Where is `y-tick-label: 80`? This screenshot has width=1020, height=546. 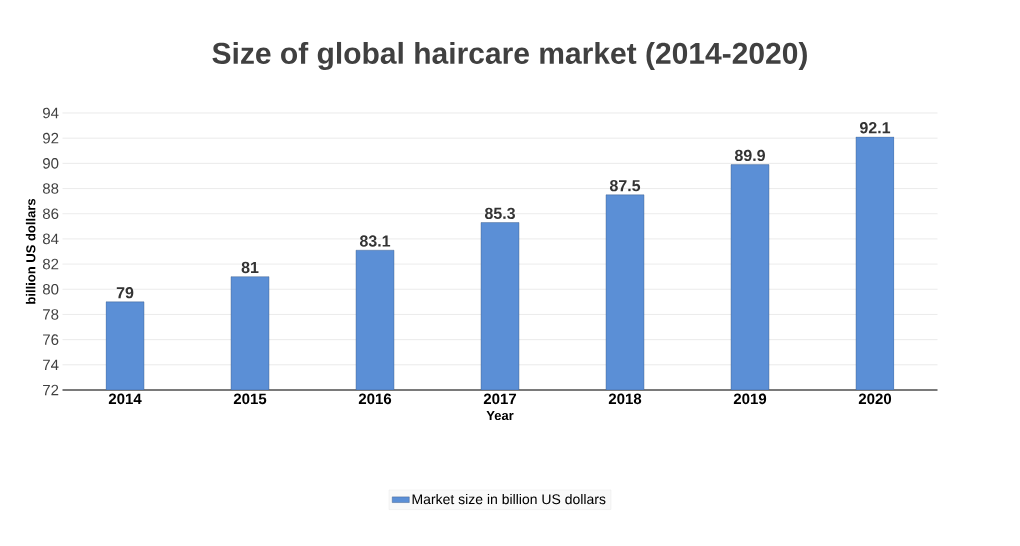 y-tick-label: 80 is located at coordinates (50, 289).